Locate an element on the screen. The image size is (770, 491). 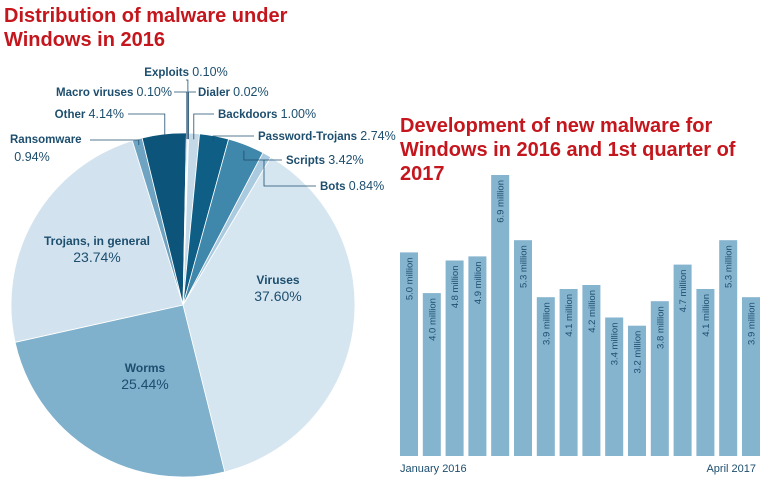
pie-value-ransomware: 0.94% is located at coordinates (31, 157).